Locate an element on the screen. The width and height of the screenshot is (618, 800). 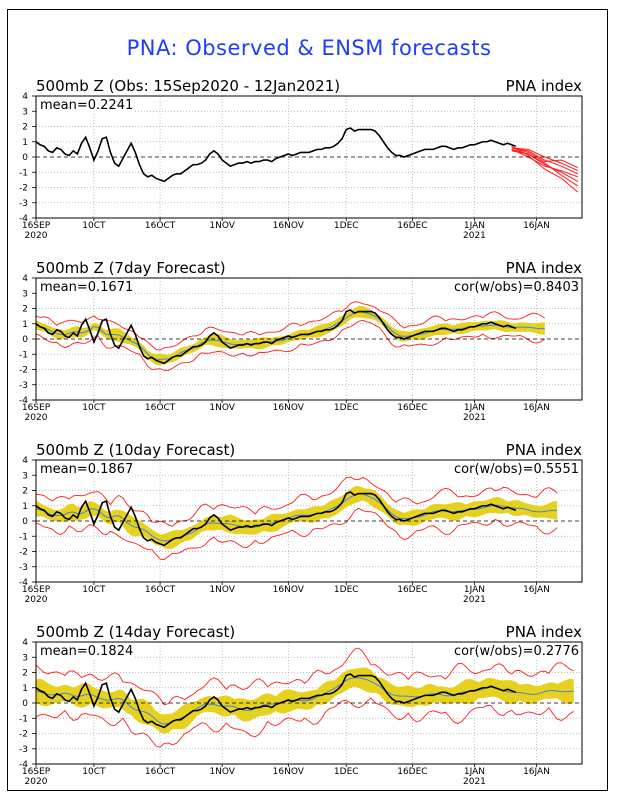
correlation-label: cor(w/obs)=0.5551 is located at coordinates (516, 469).